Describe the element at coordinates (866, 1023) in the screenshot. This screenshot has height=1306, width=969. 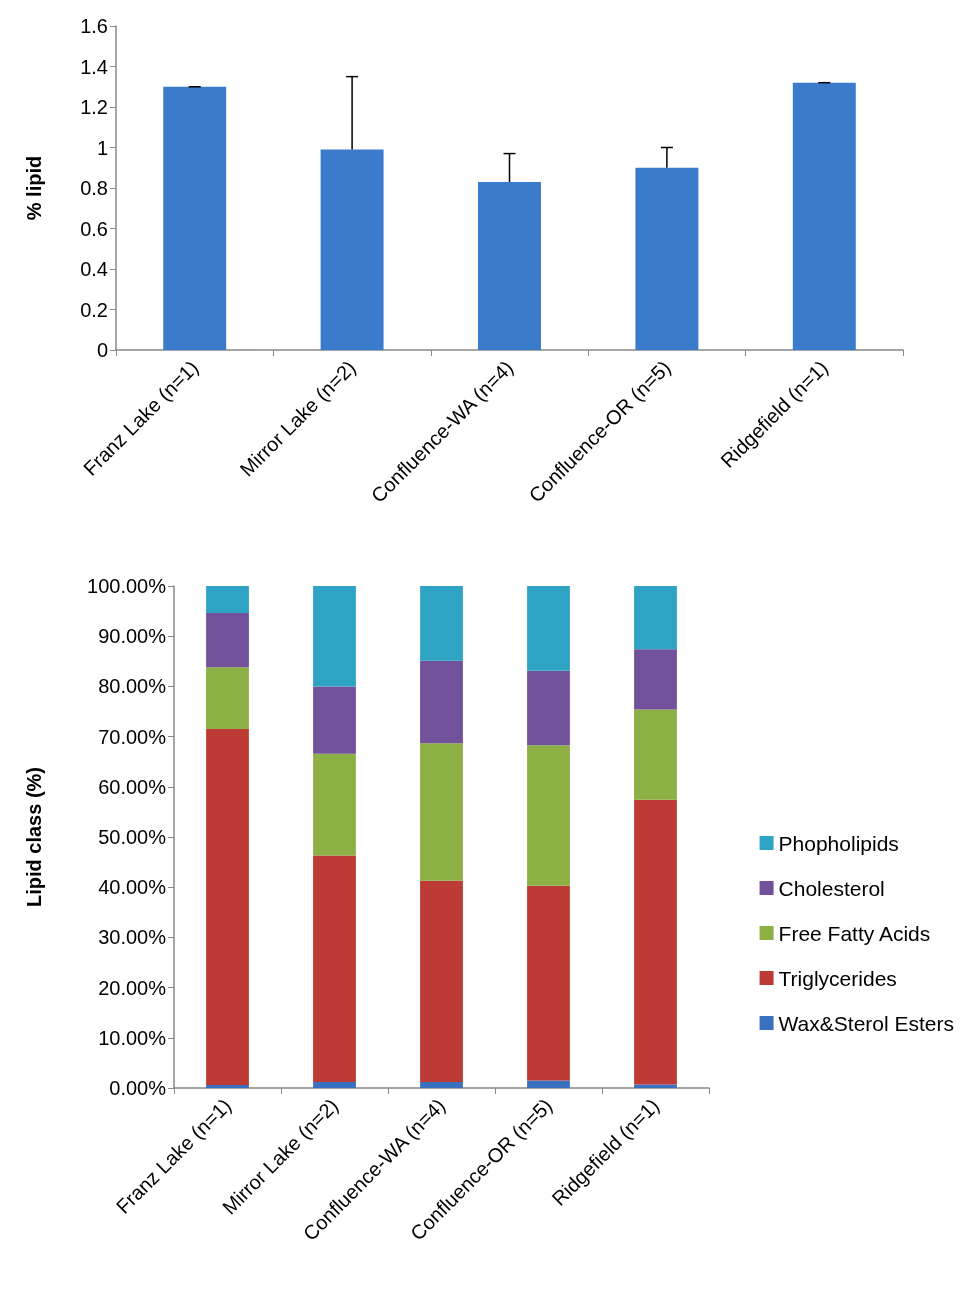
I see `legend-label: Wax&Sterol Esters` at that location.